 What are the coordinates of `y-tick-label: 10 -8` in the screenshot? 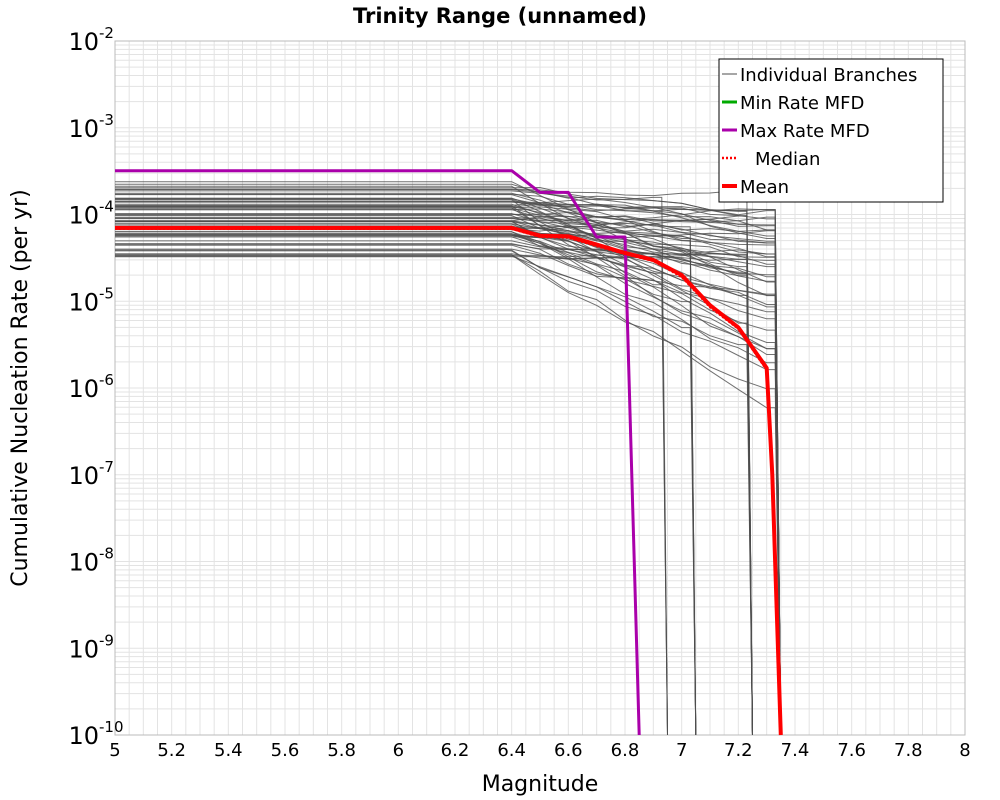 It's located at (91, 561).